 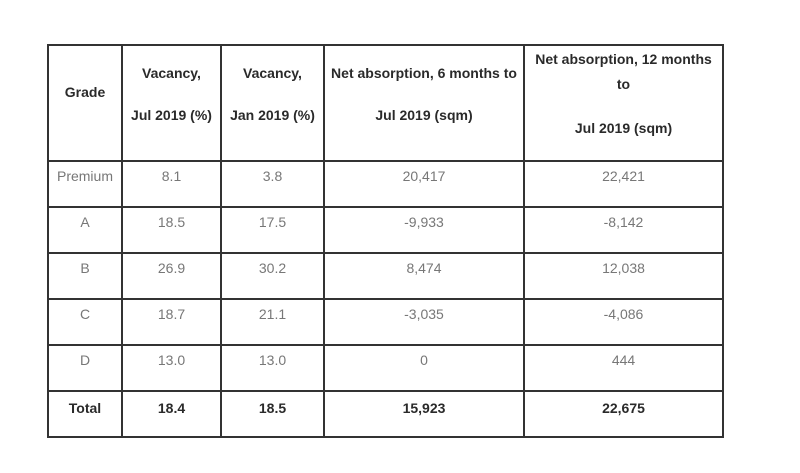 I want to click on total-vacancy-jan: 18.5, so click(x=272, y=414).